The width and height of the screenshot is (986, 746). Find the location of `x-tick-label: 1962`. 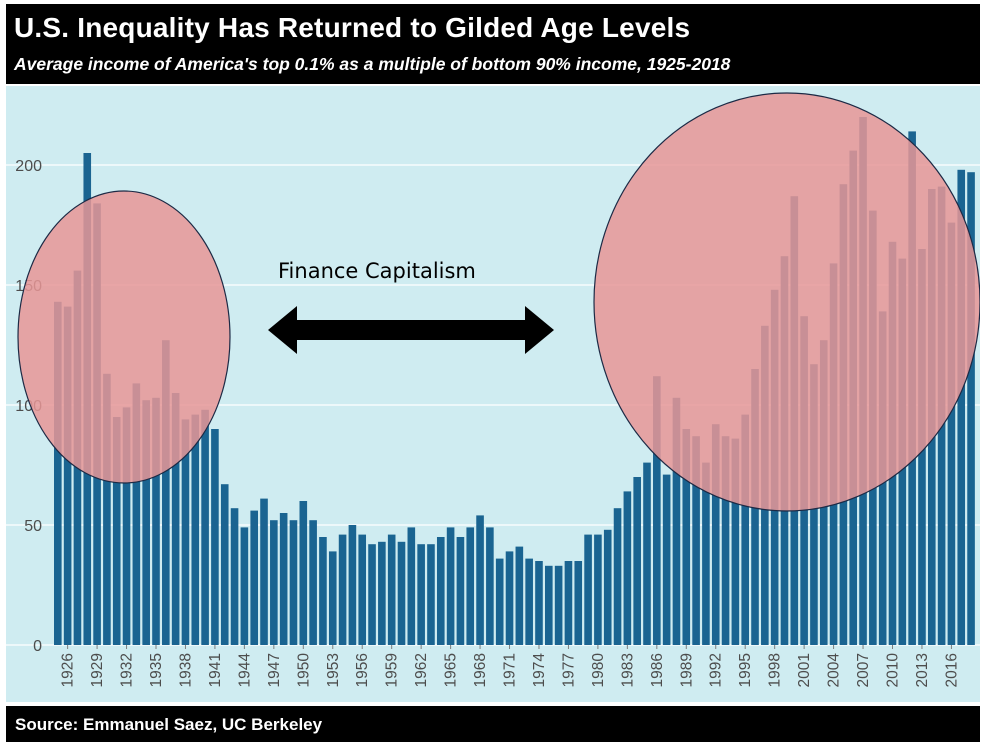

x-tick-label: 1962 is located at coordinates (421, 670).